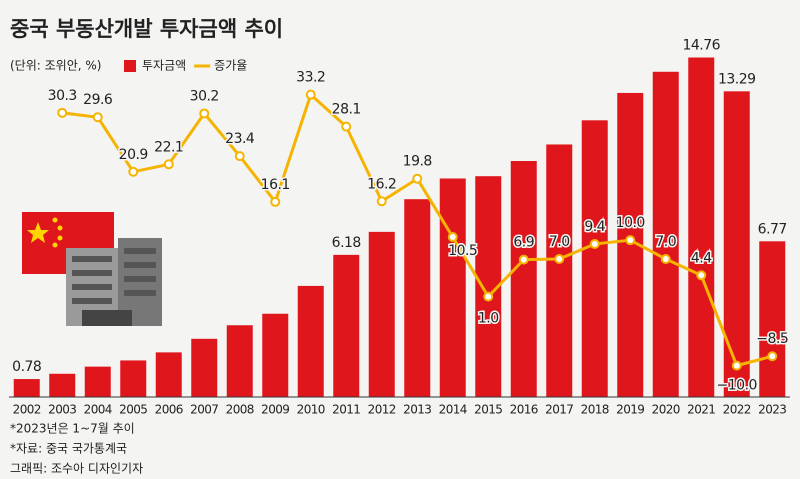 This screenshot has height=479, width=800. Describe the element at coordinates (76, 469) in the screenshot. I see `note: 그래픽: 조수아 디자인기자` at that location.